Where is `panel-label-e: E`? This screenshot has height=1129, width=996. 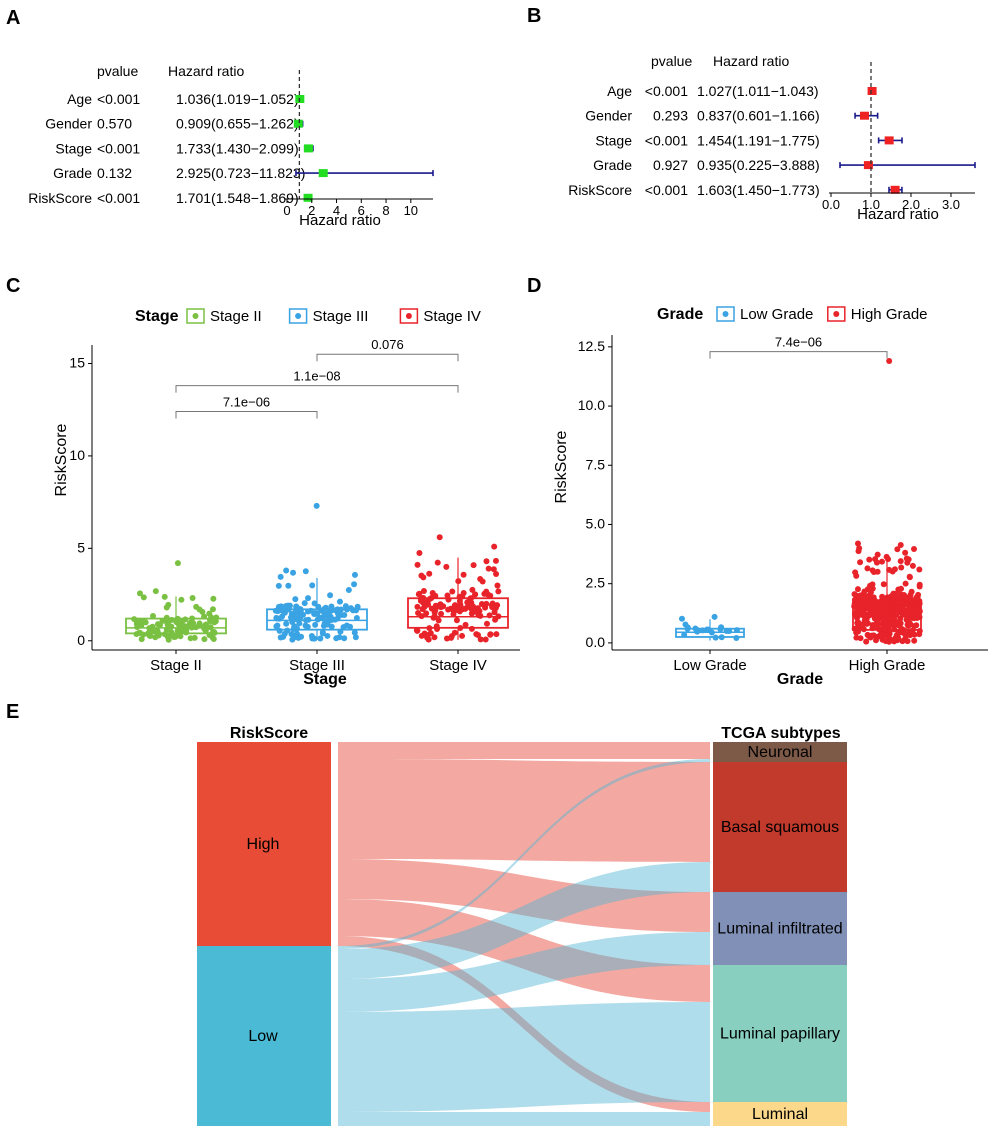 panel-label-e: E is located at coordinates (12, 712).